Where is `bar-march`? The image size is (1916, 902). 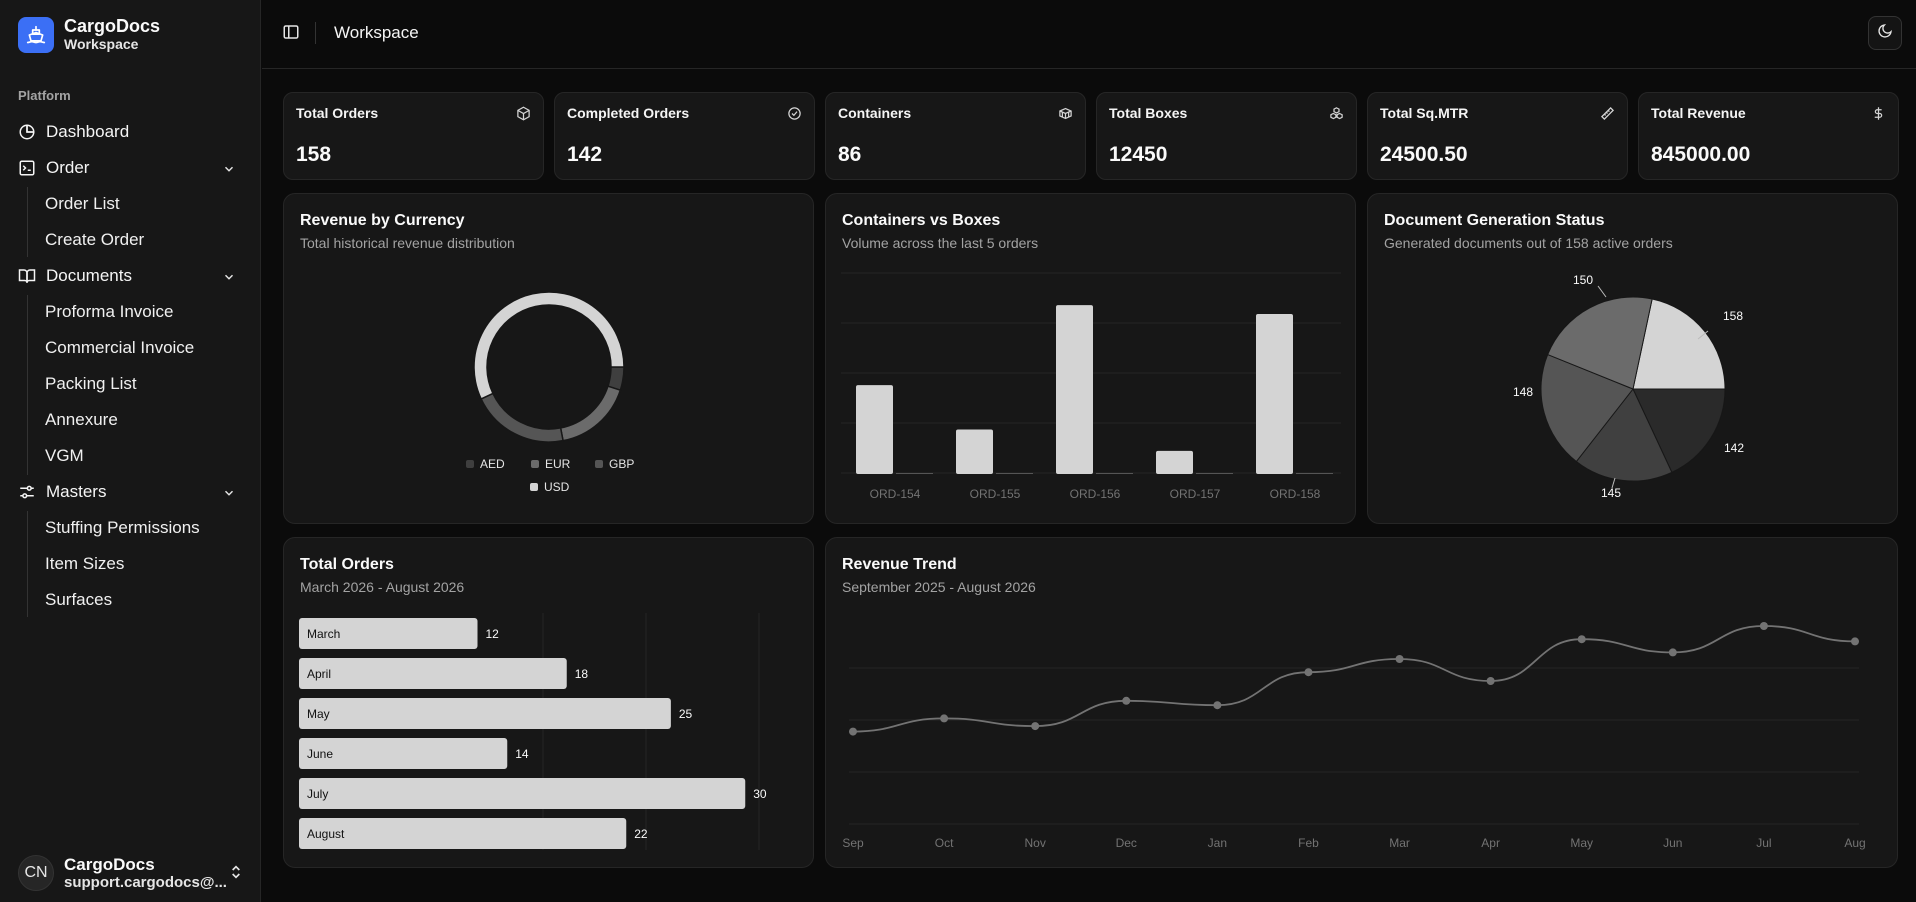
bar-march is located at coordinates (388, 633).